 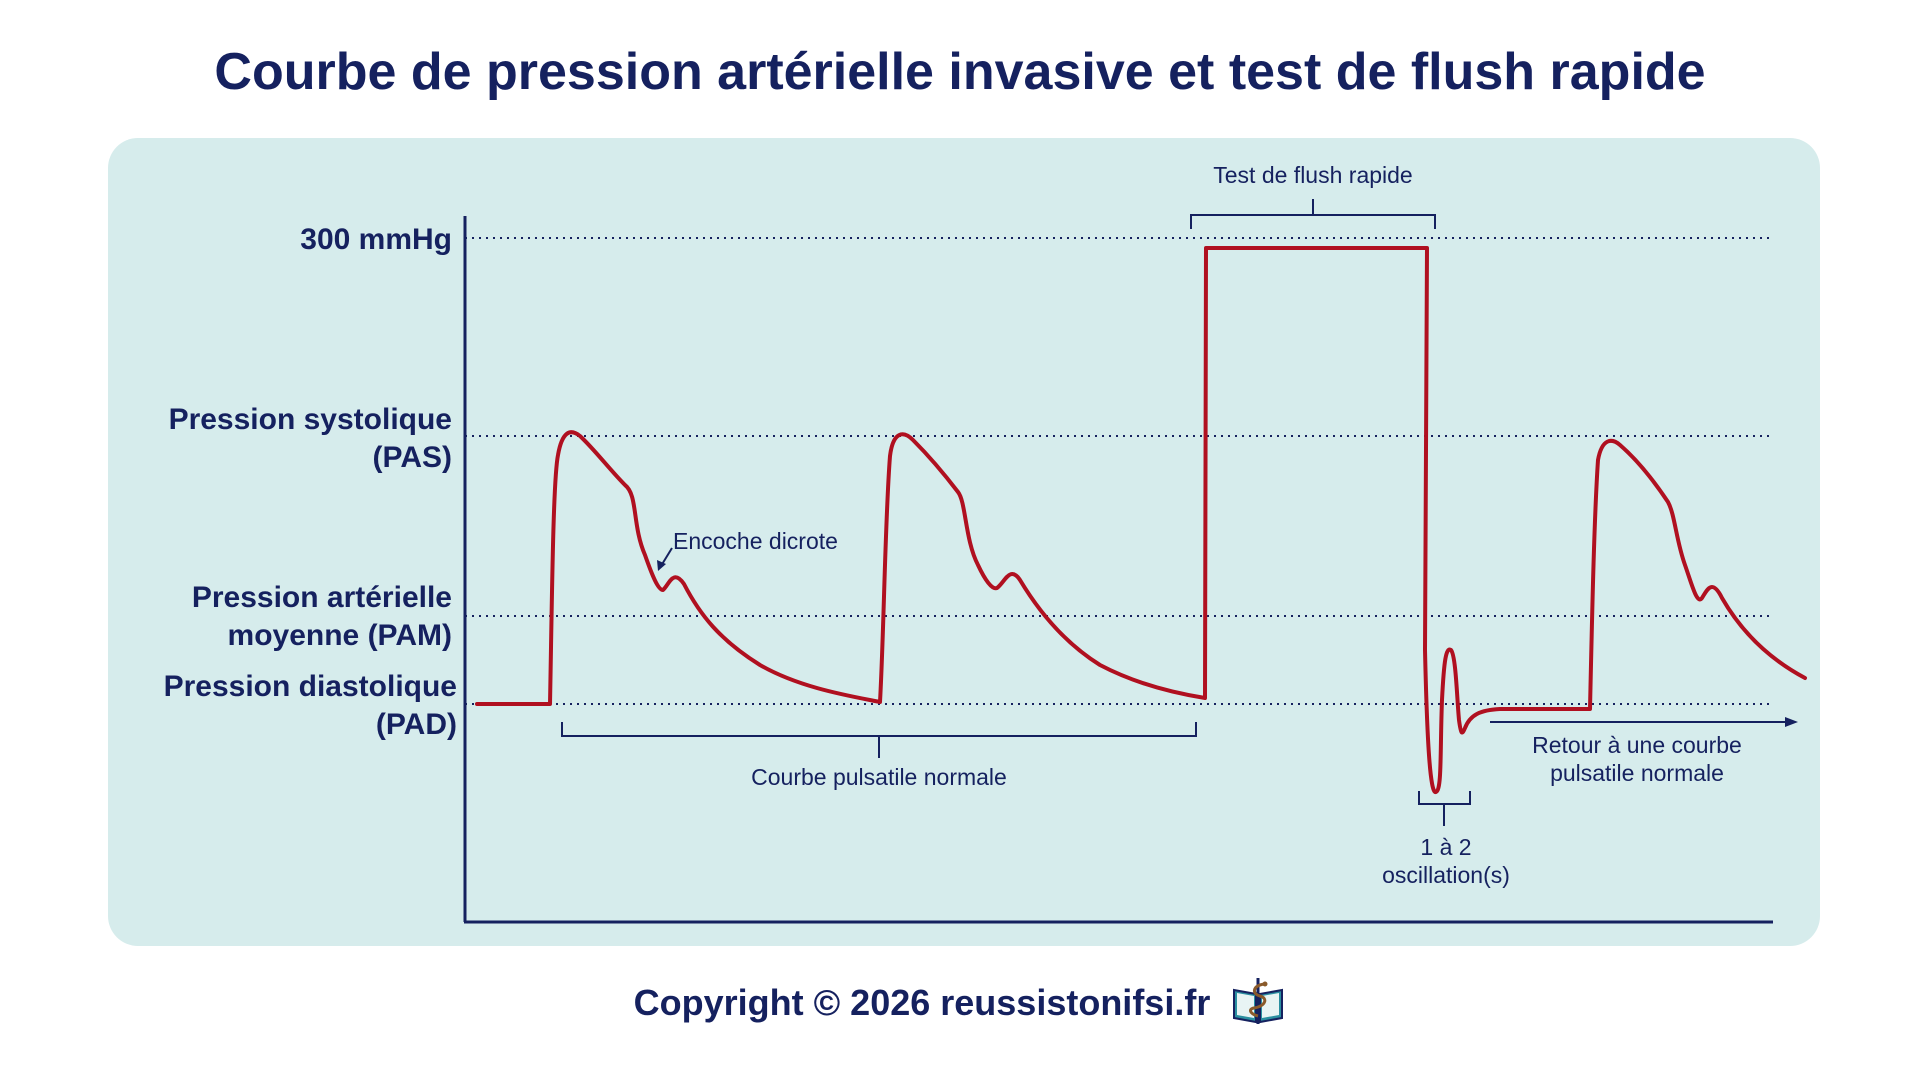 What do you see at coordinates (310, 419) in the screenshot?
I see `label-systolic-1: Pression systolique` at bounding box center [310, 419].